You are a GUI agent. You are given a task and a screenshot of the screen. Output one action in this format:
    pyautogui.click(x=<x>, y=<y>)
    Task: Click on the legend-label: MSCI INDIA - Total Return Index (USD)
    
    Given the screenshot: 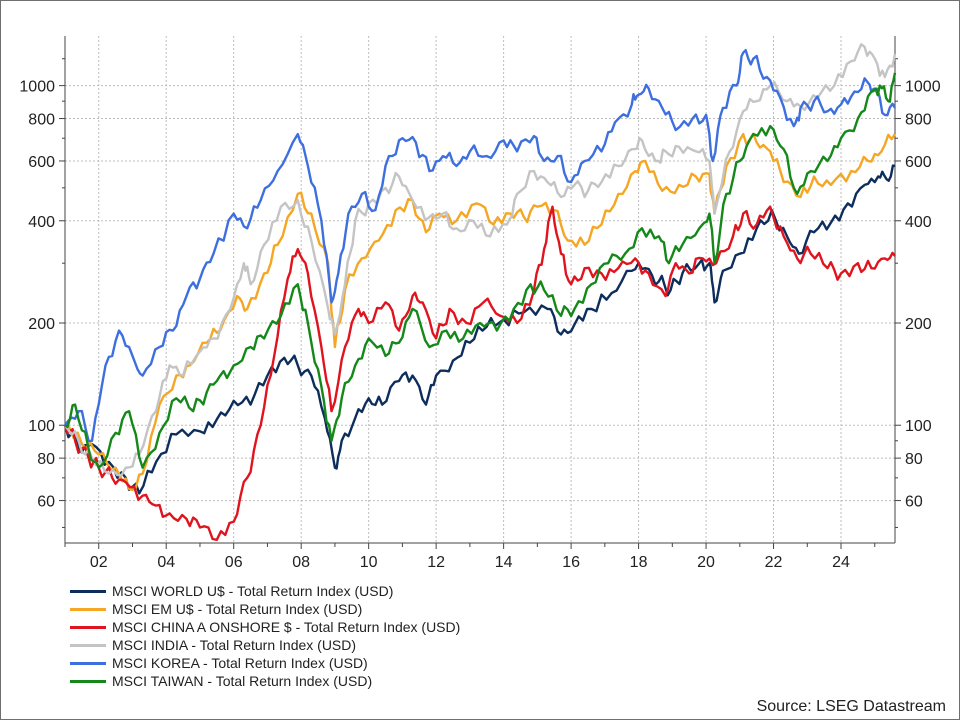 What is the action you would take?
    pyautogui.click(x=234, y=645)
    